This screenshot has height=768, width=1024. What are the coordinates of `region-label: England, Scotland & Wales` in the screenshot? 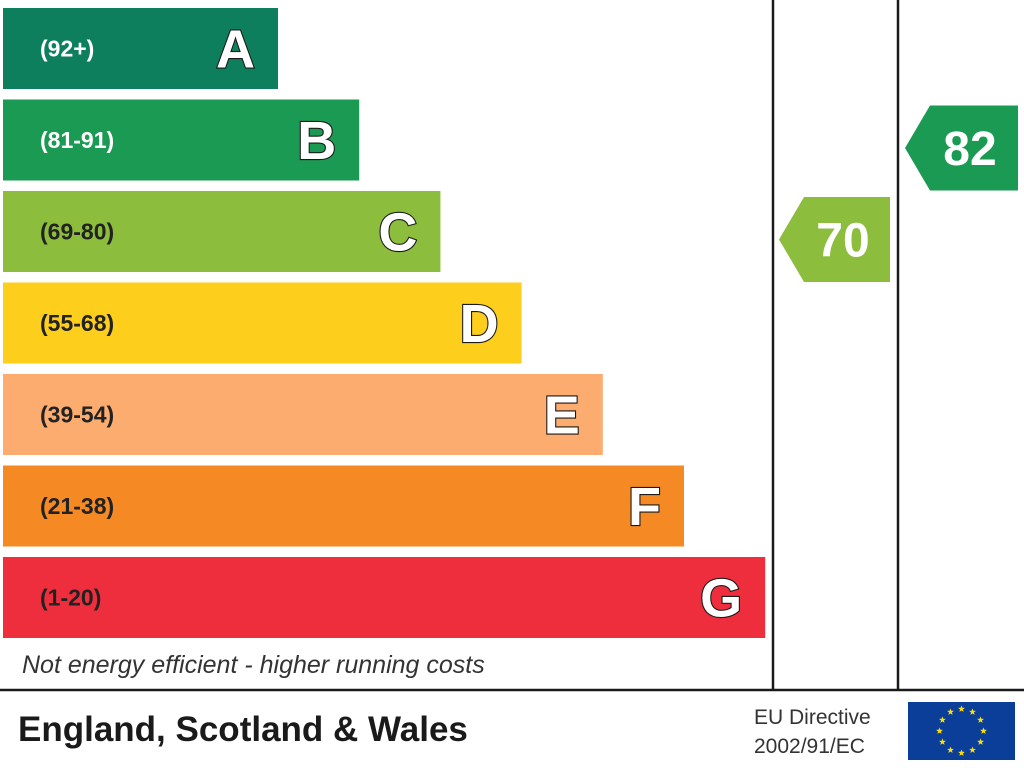 It's located at (243, 729).